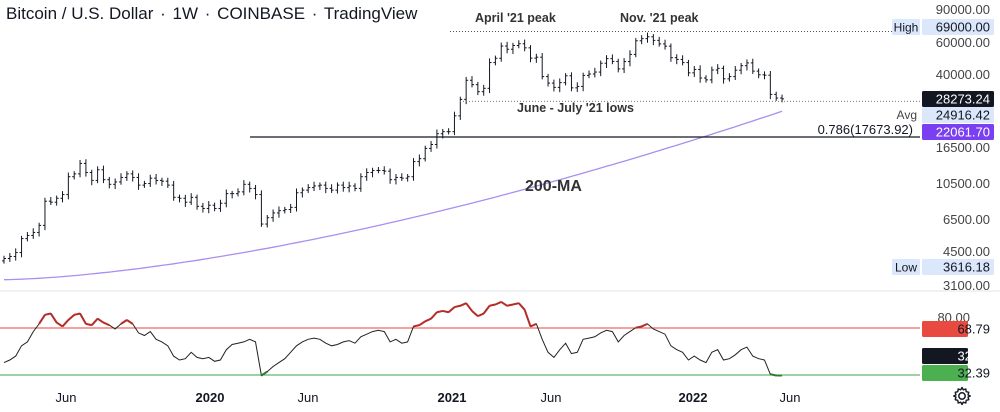 The height and width of the screenshot is (412, 1000). What do you see at coordinates (962, 396) in the screenshot?
I see `gear-icon` at bounding box center [962, 396].